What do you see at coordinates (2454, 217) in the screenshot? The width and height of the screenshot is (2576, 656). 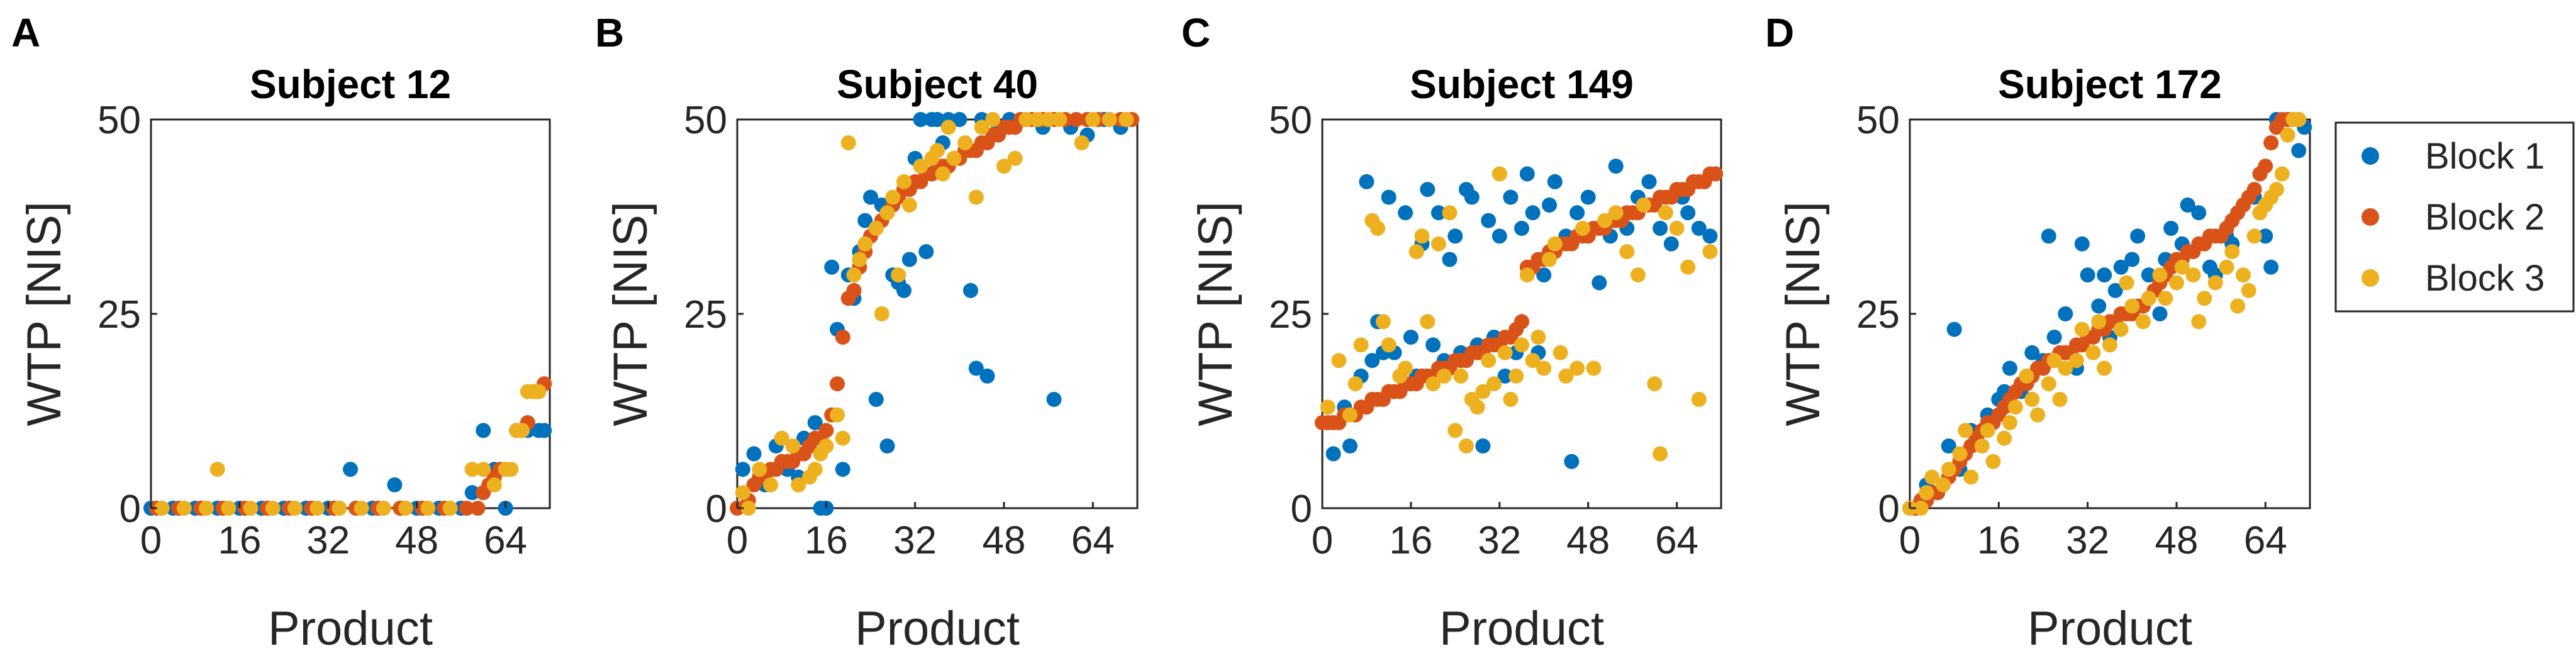 I see `legend: Block 1 Block 2 Block 3` at bounding box center [2454, 217].